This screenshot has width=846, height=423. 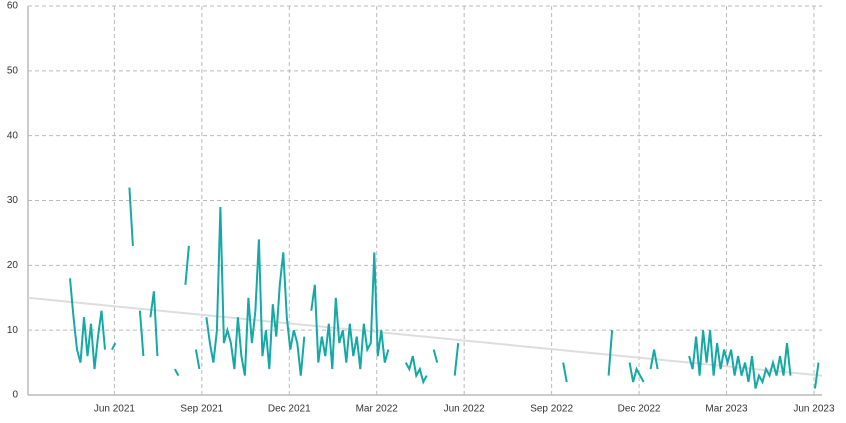 I want to click on x-tick-label: Jun 2023, so click(x=814, y=409).